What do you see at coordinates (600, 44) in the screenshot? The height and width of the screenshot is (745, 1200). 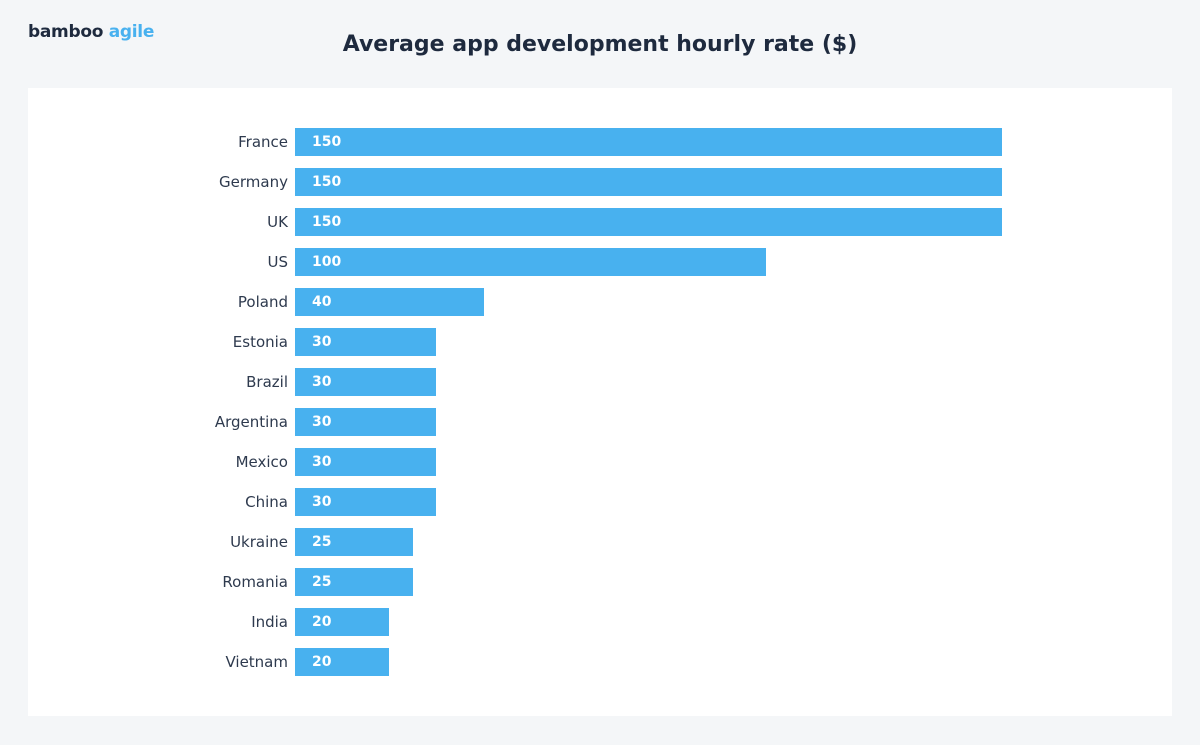 I see `chart-title: Average app development hourly rate ($)` at bounding box center [600, 44].